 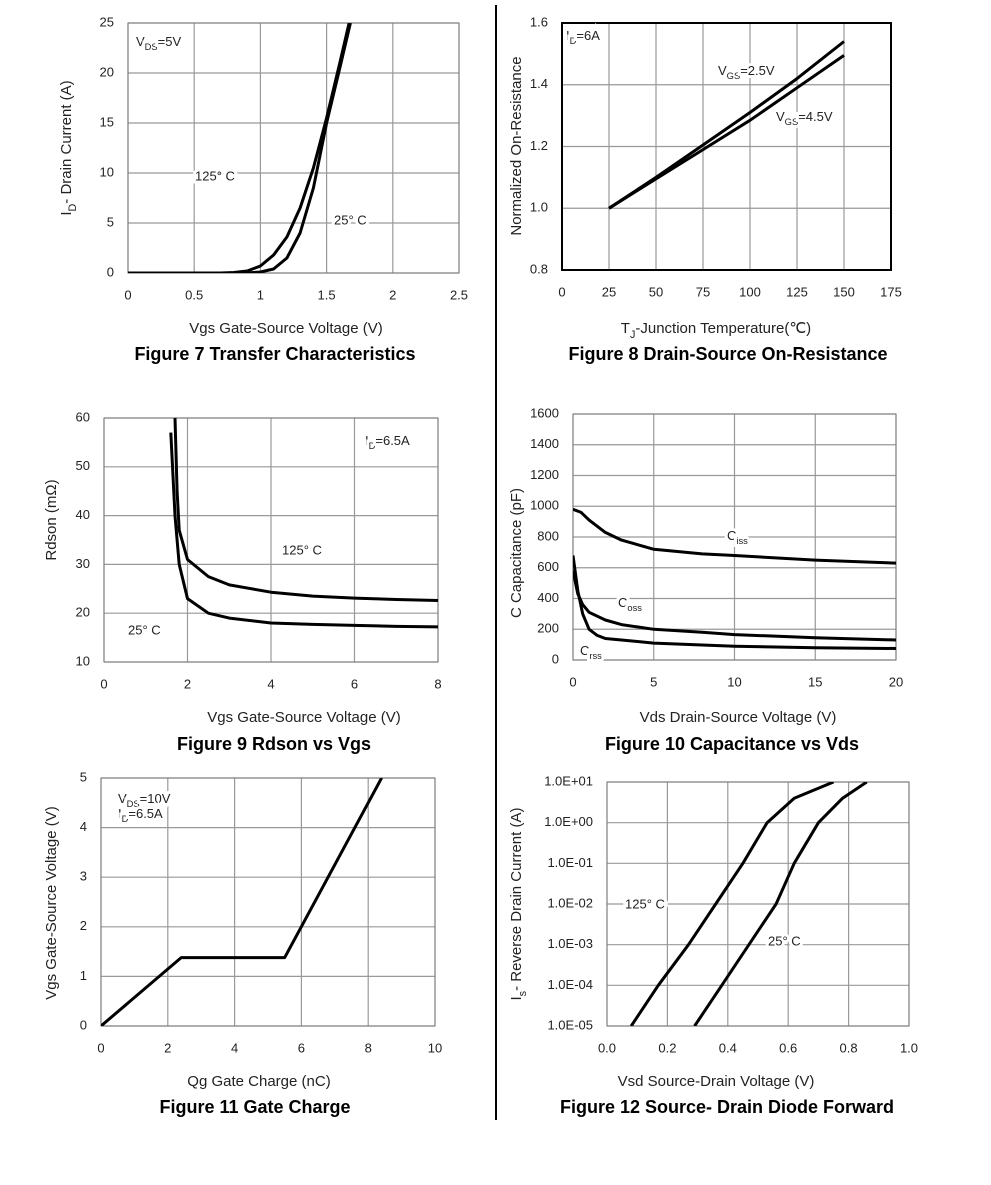 What do you see at coordinates (609, 291) in the screenshot?
I see `x-tick-label: 25` at bounding box center [609, 291].